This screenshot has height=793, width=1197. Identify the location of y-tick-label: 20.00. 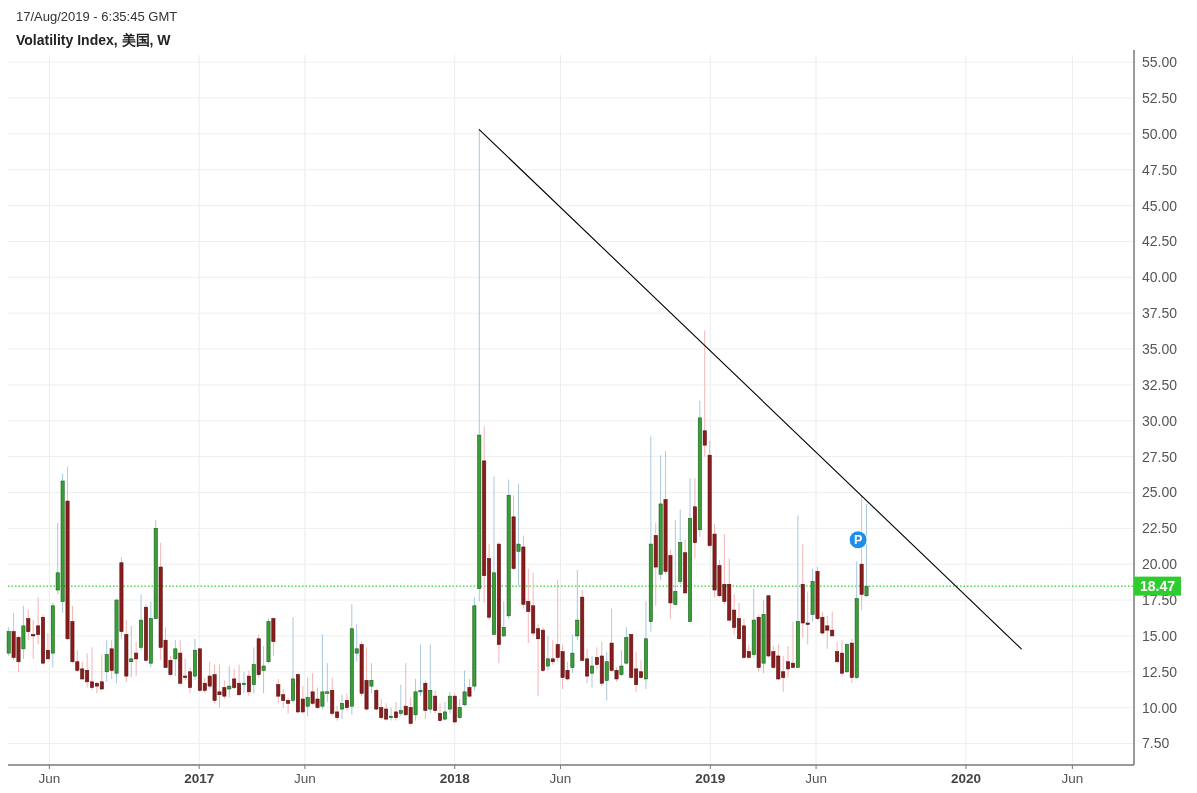
(1160, 564).